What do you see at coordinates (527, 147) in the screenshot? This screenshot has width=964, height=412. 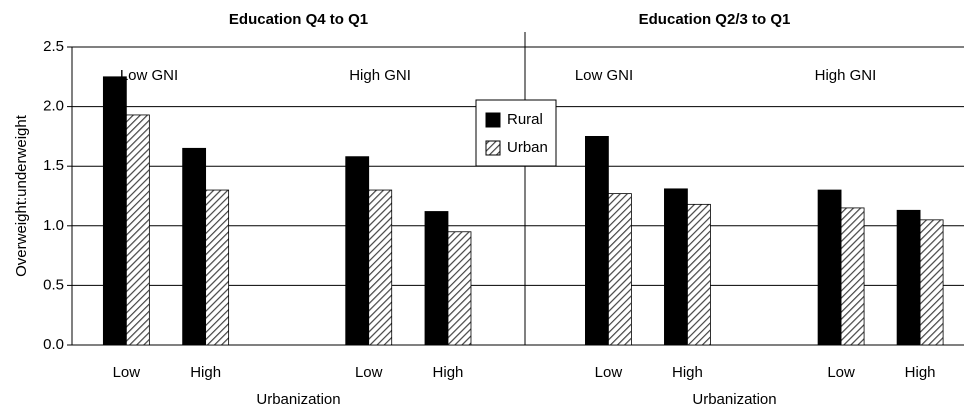 I see `legend-label: Urban` at bounding box center [527, 147].